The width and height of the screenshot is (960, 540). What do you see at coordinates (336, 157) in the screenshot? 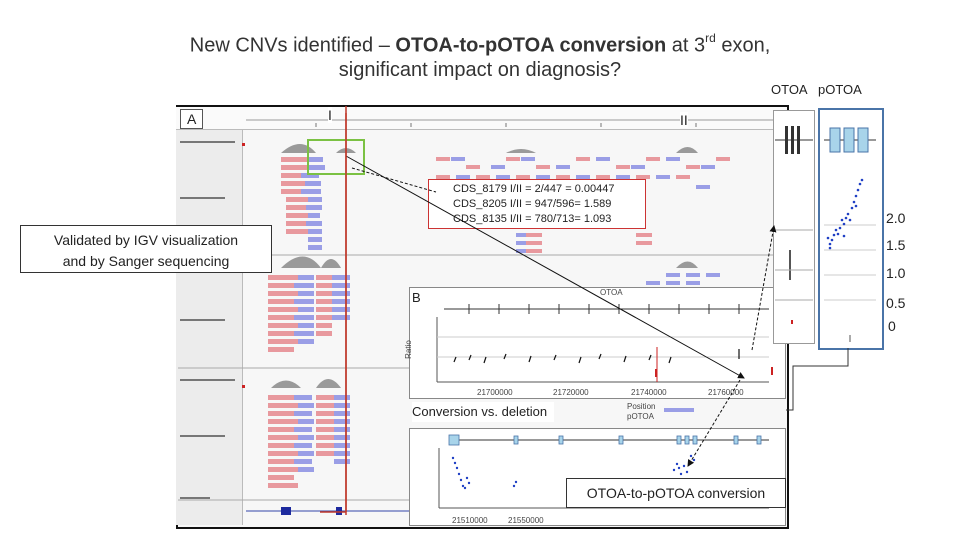
I see `highlight-box` at bounding box center [336, 157].